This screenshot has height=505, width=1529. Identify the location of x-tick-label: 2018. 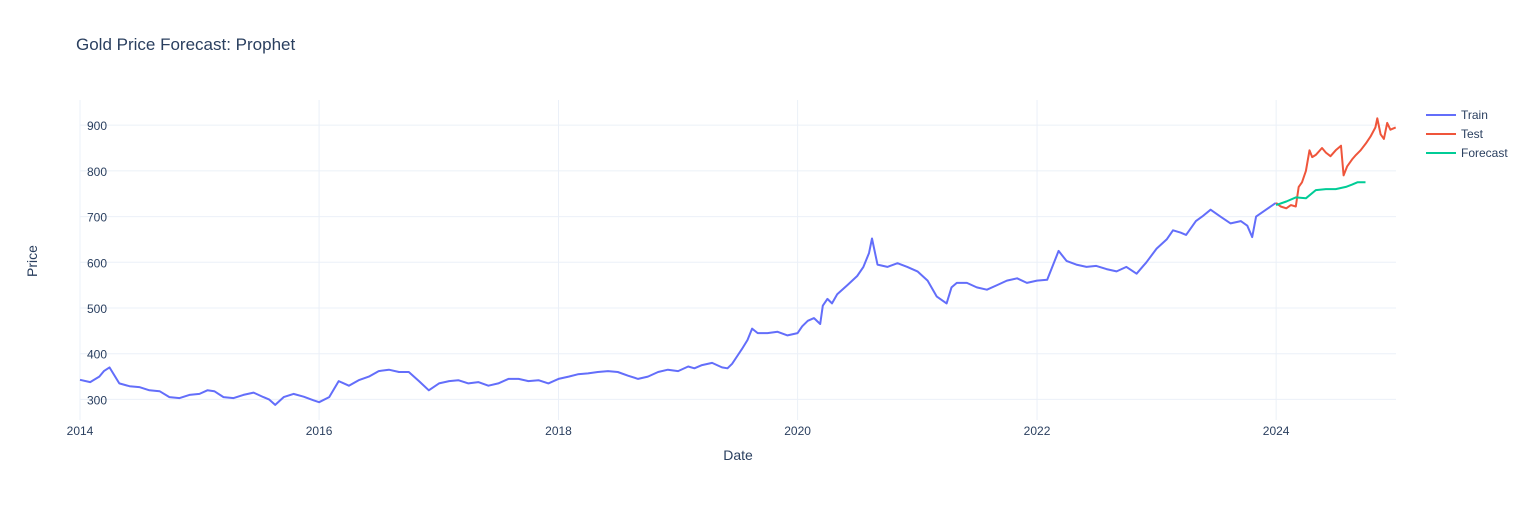
(558, 431).